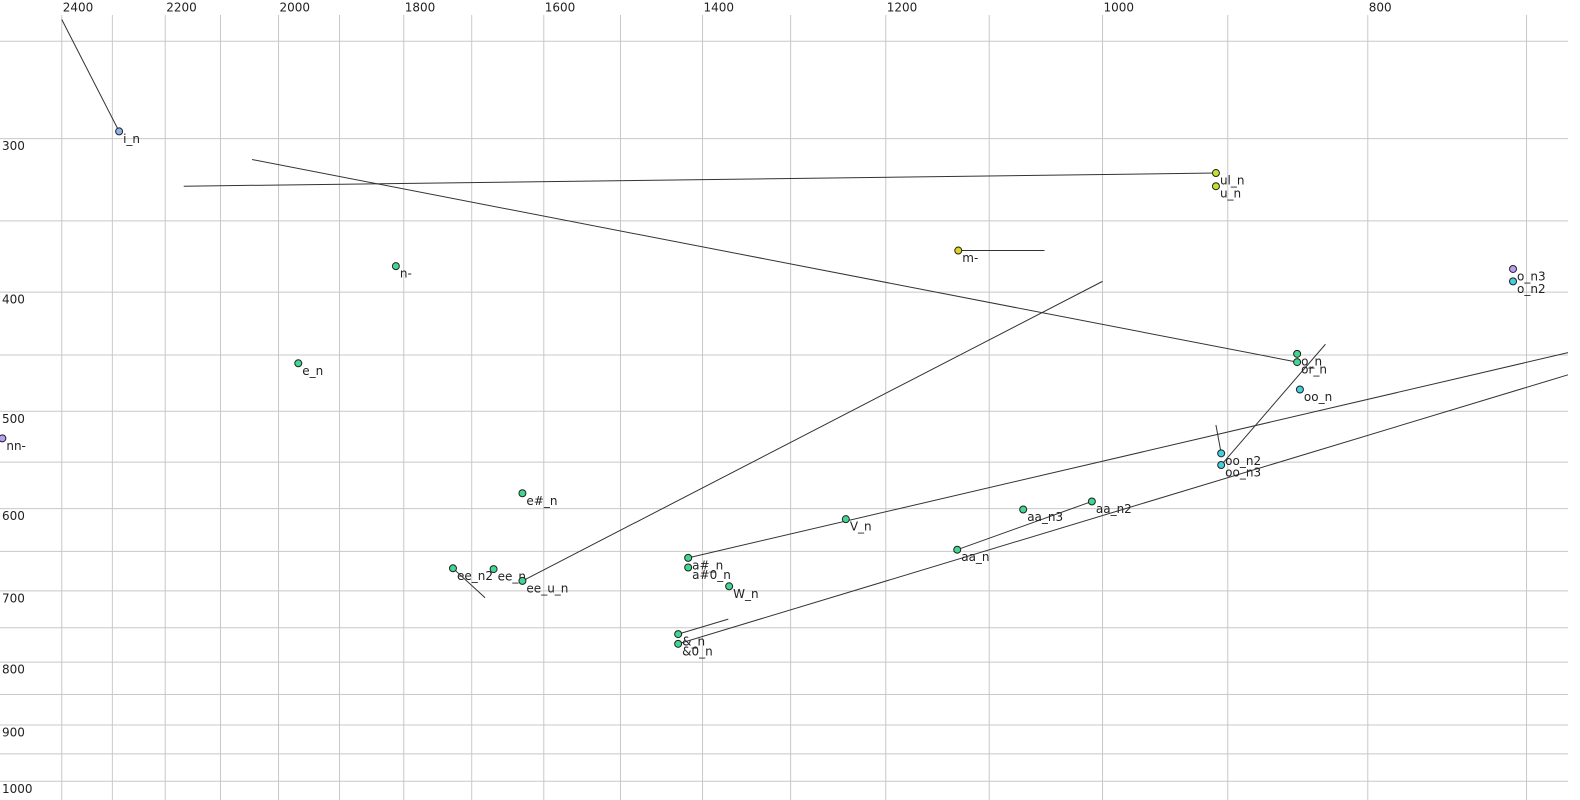 Image resolution: width=1580 pixels, height=800 pixels. Describe the element at coordinates (17, 789) in the screenshot. I see `y-tick-label: 1000` at that location.